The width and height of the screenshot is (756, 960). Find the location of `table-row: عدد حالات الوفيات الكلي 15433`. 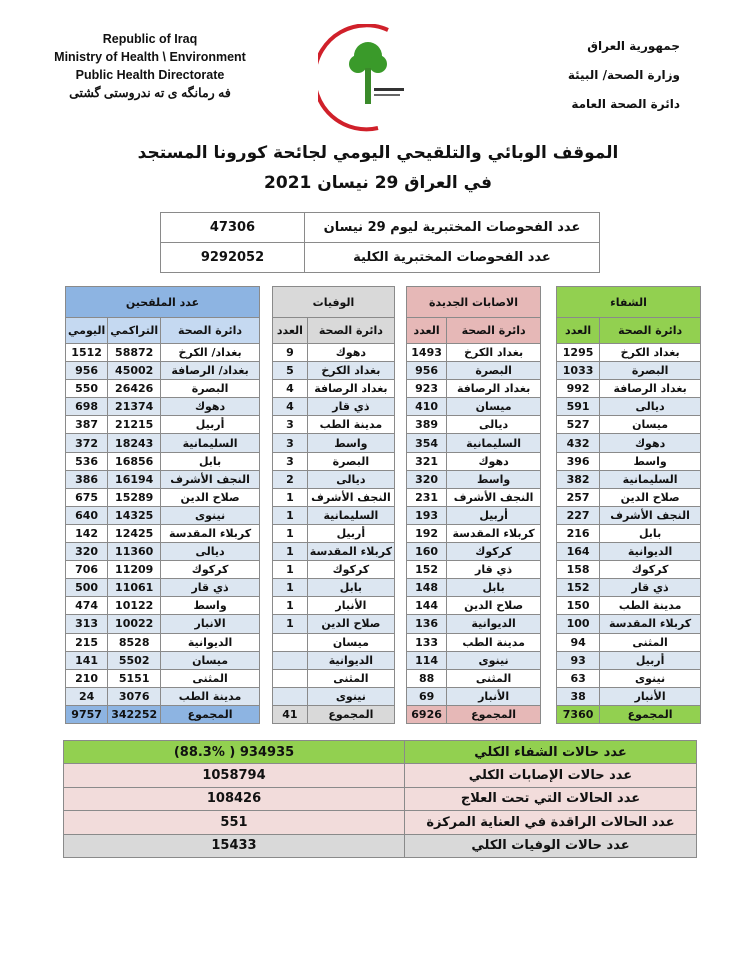

table-row: عدد حالات الوفيات الكلي 15433 is located at coordinates (380, 845).